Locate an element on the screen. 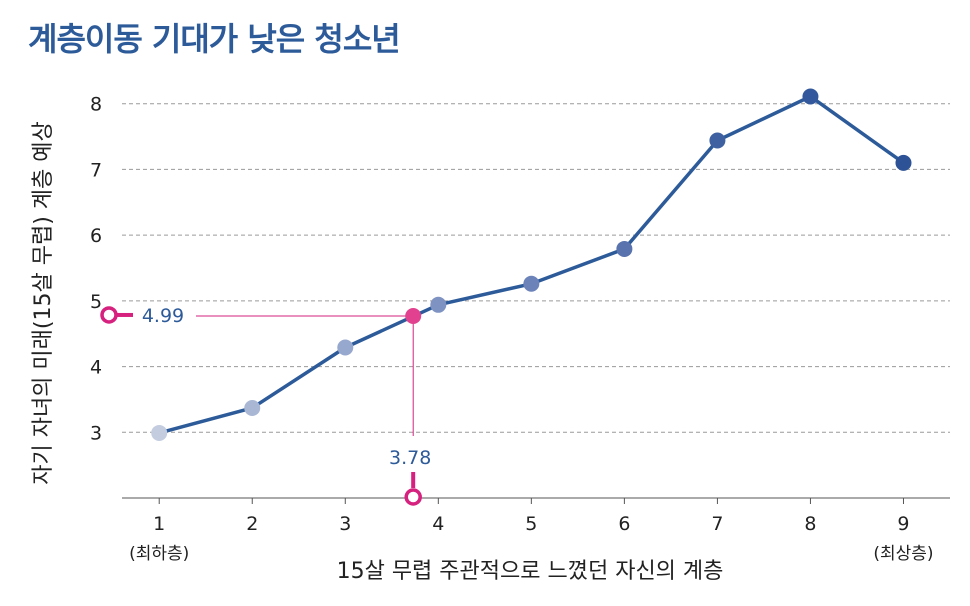 The width and height of the screenshot is (970, 606). x-tick-label: 4 is located at coordinates (438, 524).